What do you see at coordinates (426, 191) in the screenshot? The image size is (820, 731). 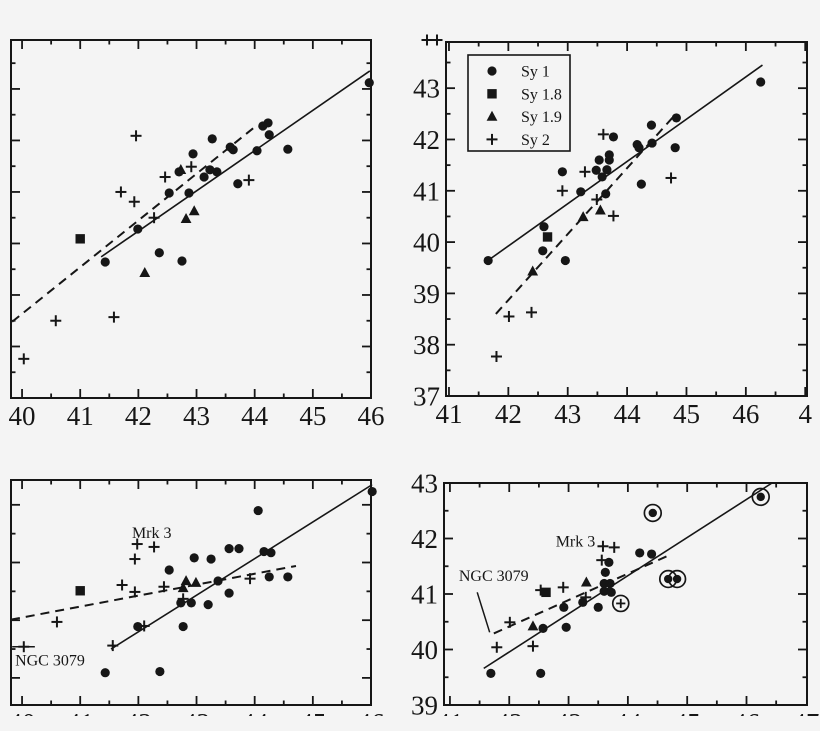 I see `y-tick-label: 41` at bounding box center [426, 191].